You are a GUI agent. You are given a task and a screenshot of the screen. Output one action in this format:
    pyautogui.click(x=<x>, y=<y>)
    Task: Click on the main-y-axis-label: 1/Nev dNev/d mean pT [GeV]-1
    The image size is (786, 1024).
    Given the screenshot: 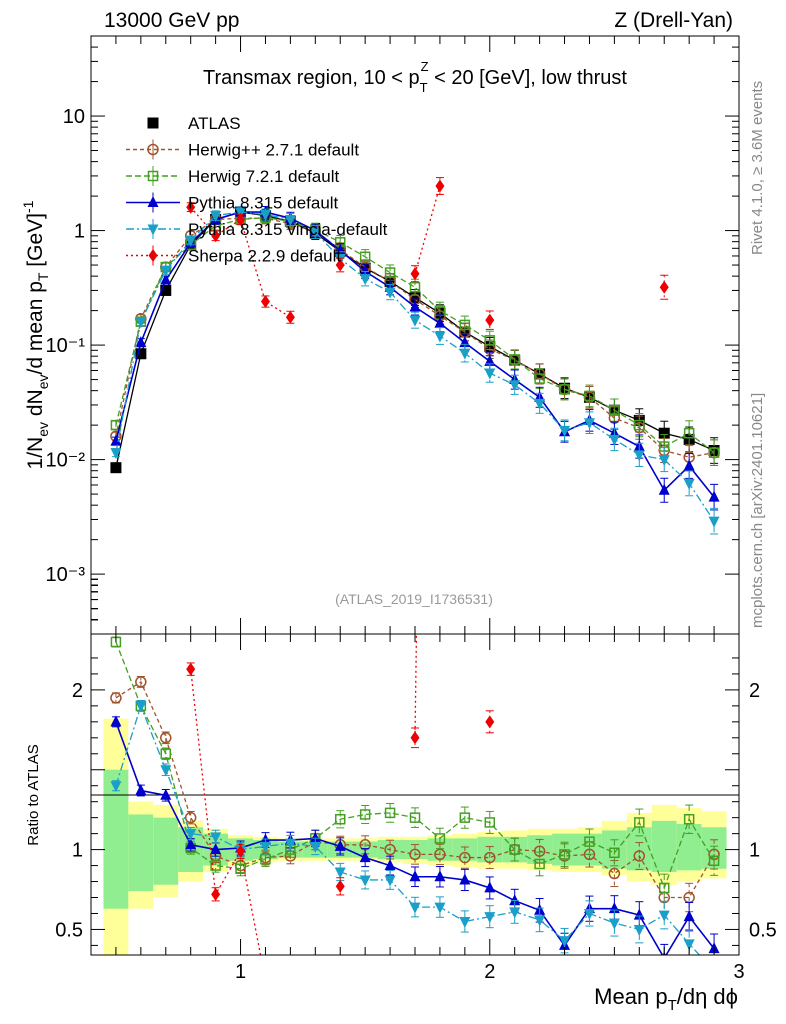 What is the action you would take?
    pyautogui.click(x=35, y=334)
    